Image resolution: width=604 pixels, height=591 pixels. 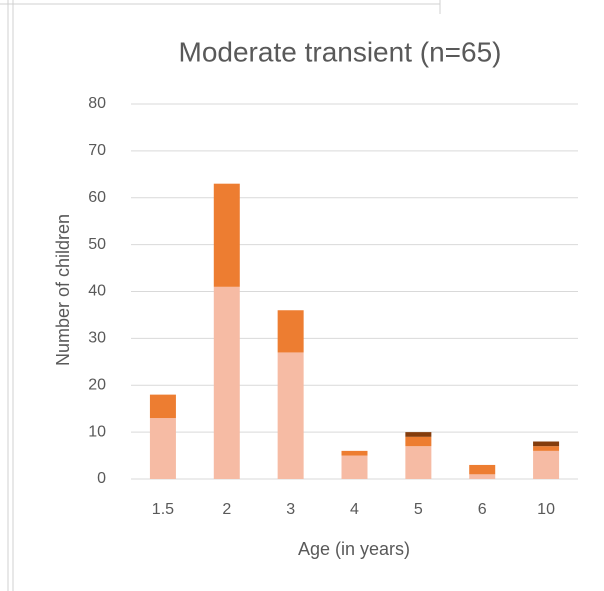 What do you see at coordinates (226, 509) in the screenshot?
I see `x-tick-label: 2` at bounding box center [226, 509].